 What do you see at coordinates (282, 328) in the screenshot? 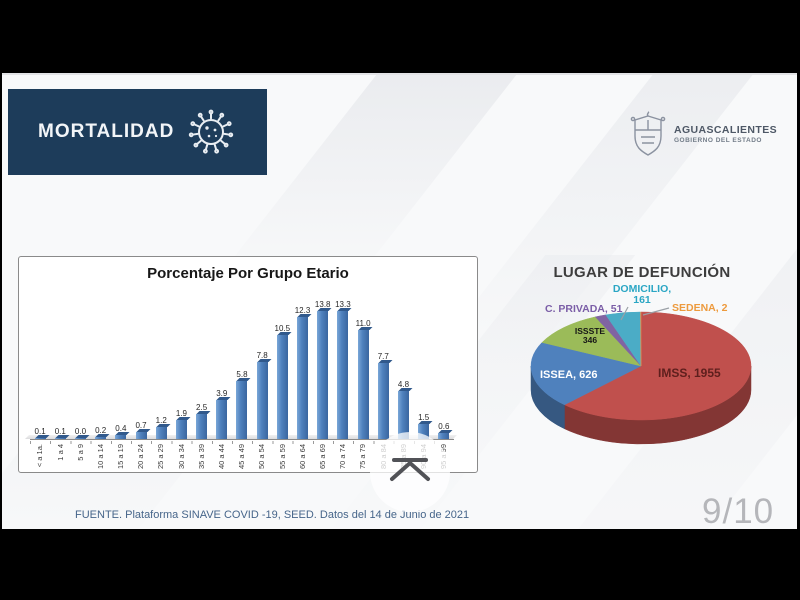
I see `bar-value-label: 10.5` at bounding box center [282, 328].